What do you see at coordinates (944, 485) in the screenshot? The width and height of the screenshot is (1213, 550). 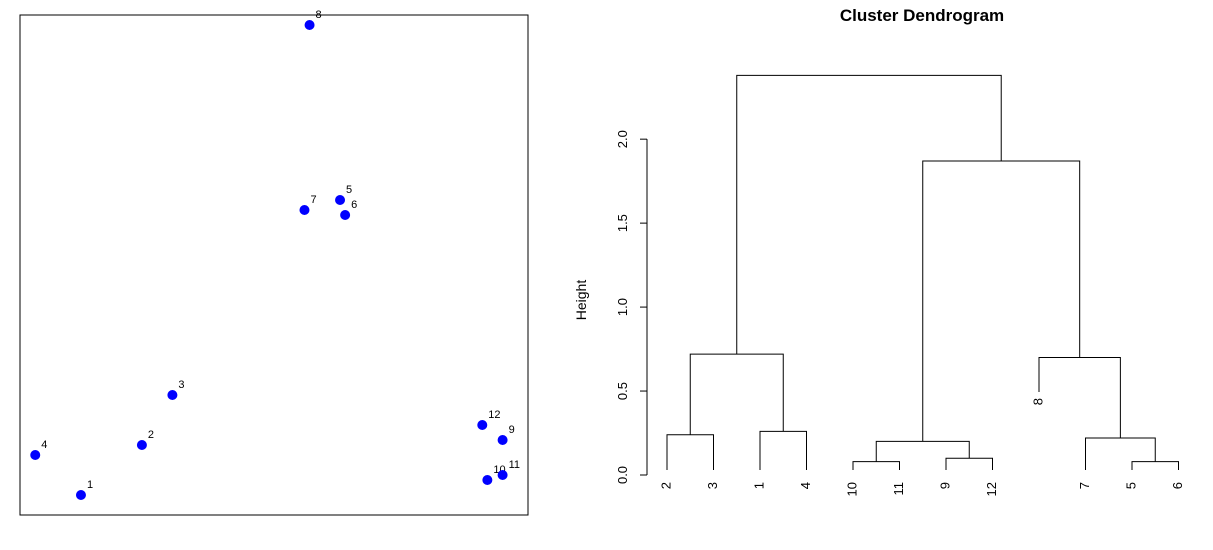 I see `leaf-label: 9` at bounding box center [944, 485].